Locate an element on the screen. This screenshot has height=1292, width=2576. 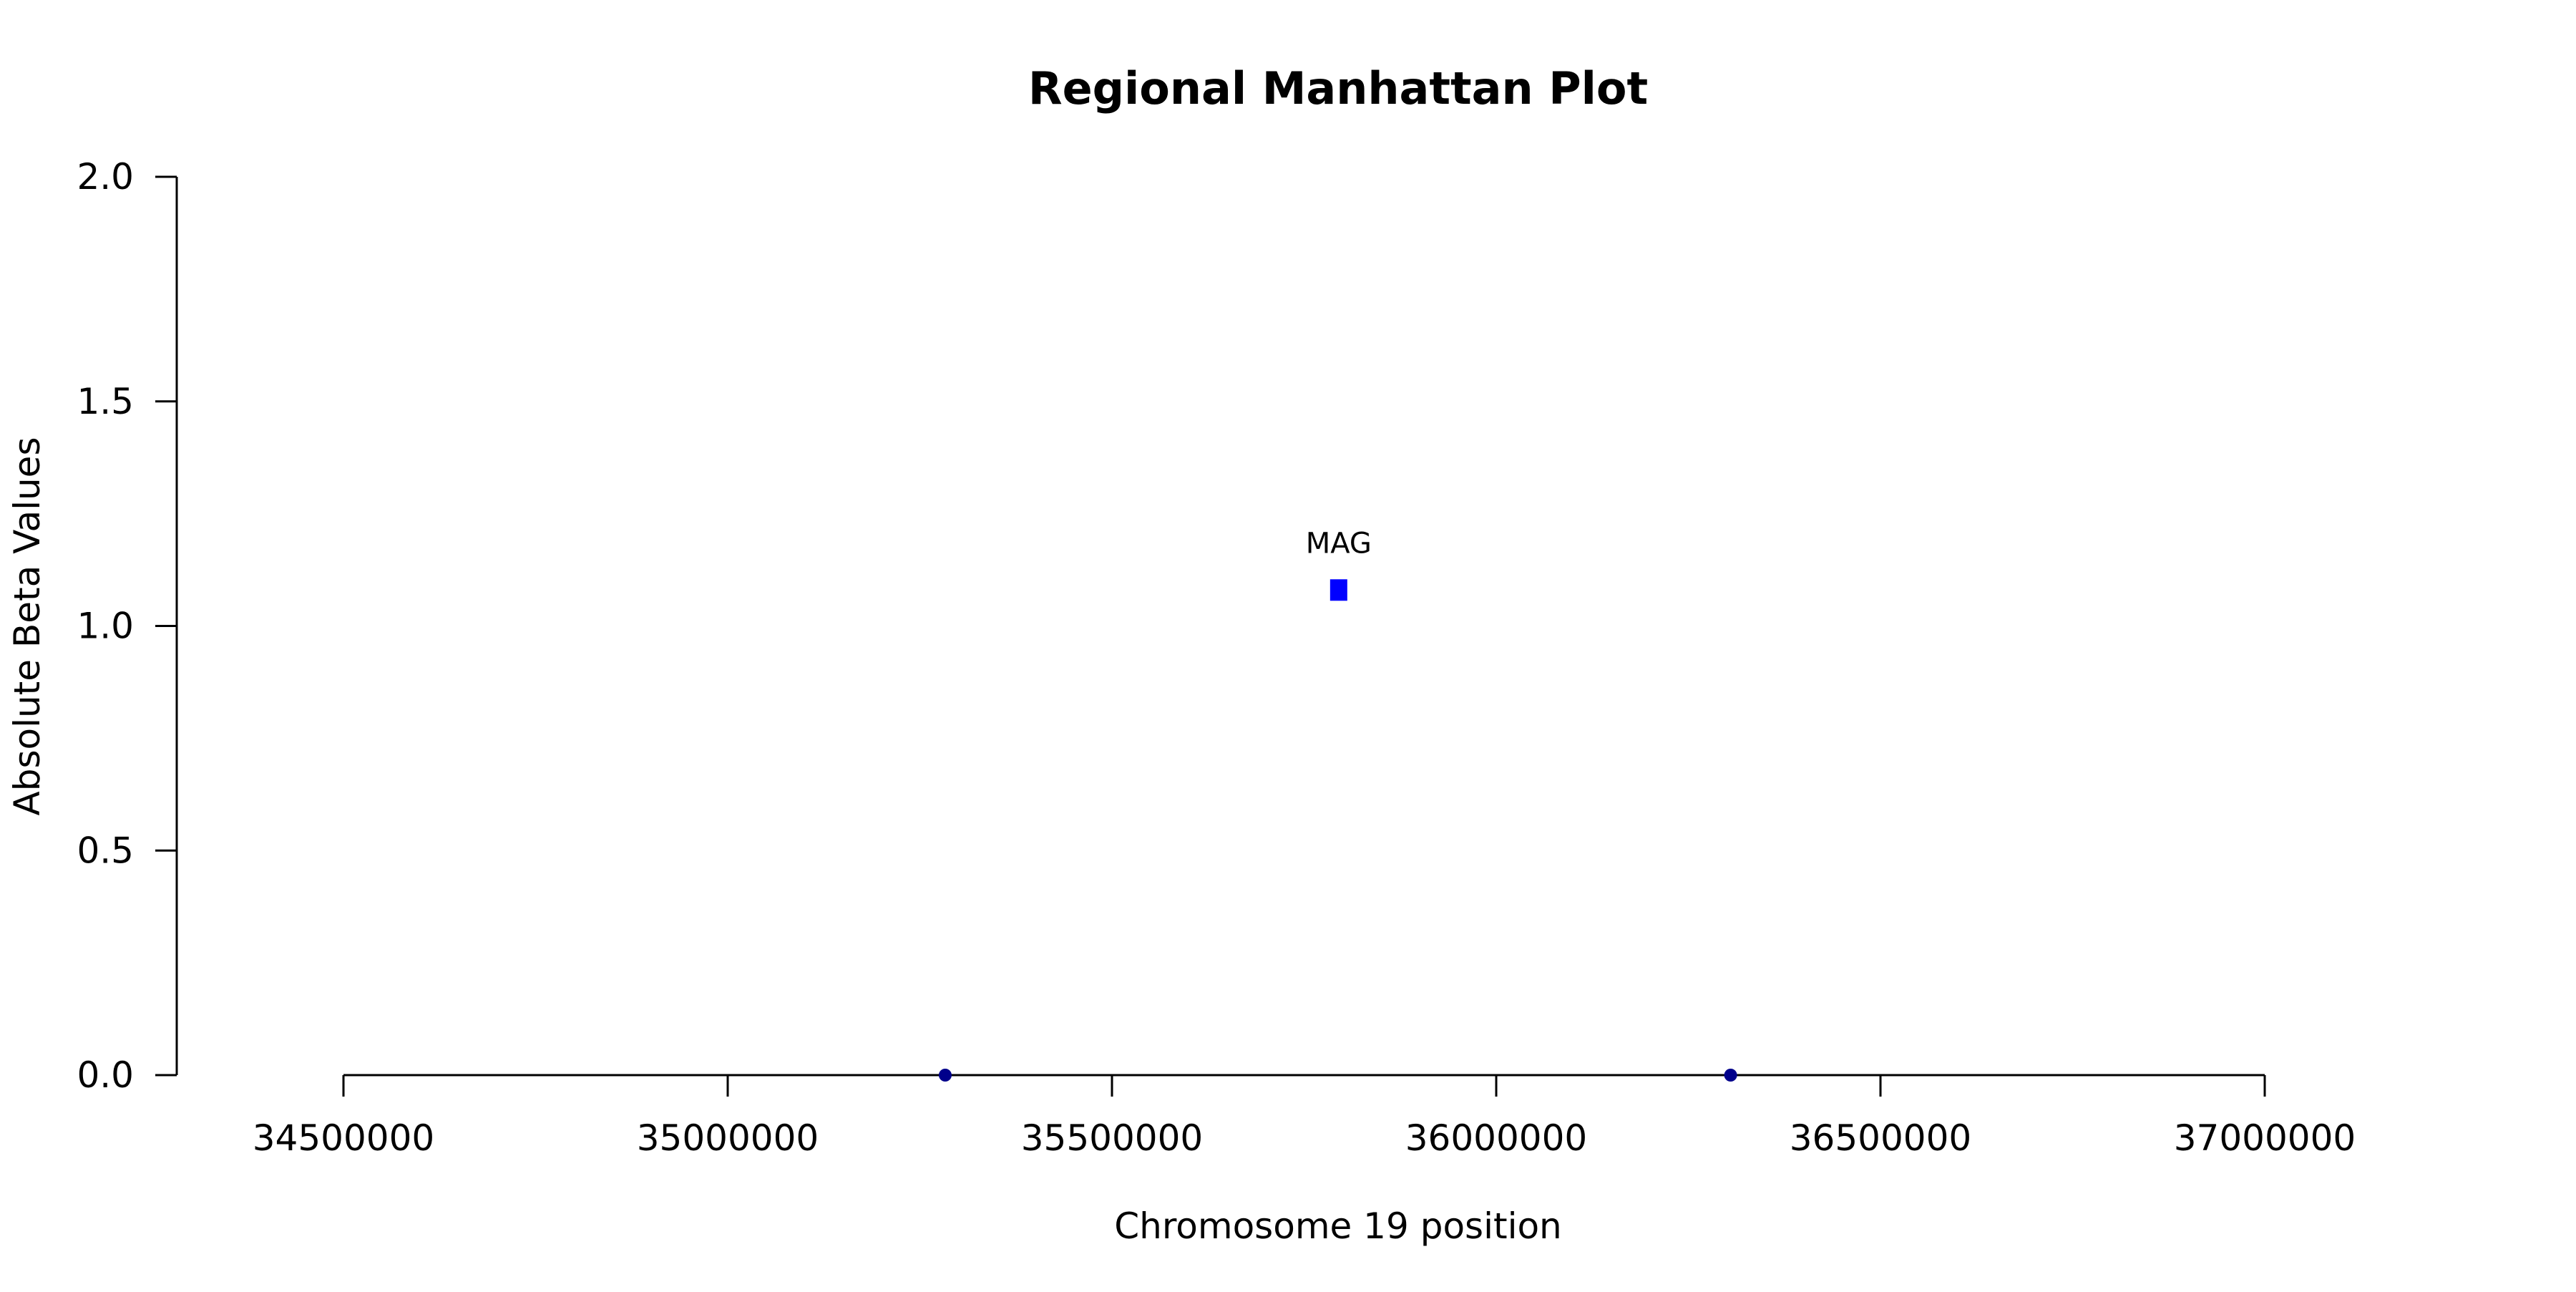
chart-title: Regional Manhattan Plot is located at coordinates (1338, 88).